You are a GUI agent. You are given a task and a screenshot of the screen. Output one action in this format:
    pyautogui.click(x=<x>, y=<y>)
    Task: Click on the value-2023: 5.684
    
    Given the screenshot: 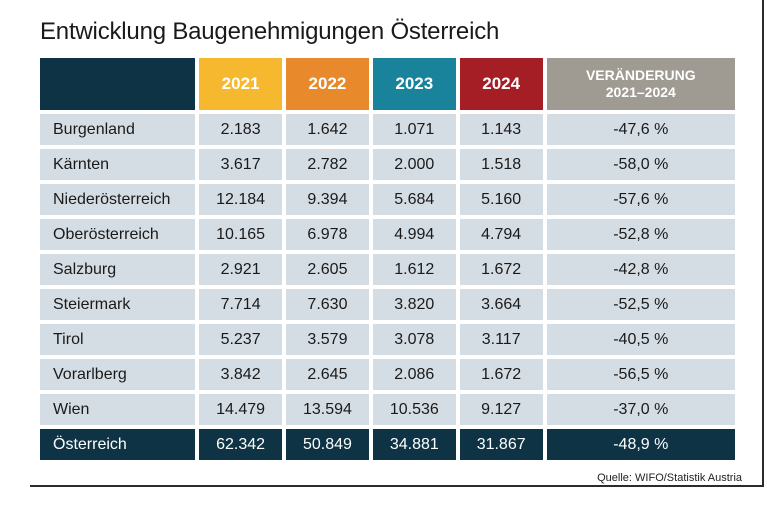 What is the action you would take?
    pyautogui.click(x=414, y=199)
    